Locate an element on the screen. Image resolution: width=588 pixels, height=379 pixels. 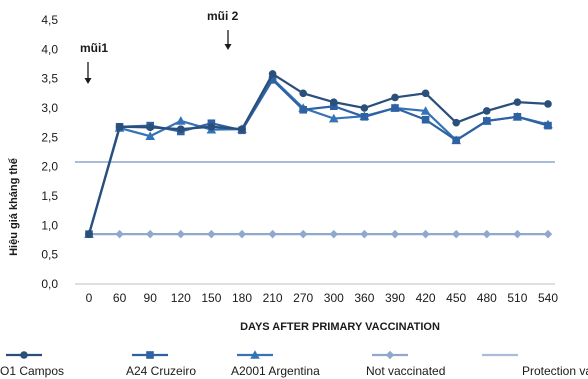
series-not-vaccinated is located at coordinates (318, 234).